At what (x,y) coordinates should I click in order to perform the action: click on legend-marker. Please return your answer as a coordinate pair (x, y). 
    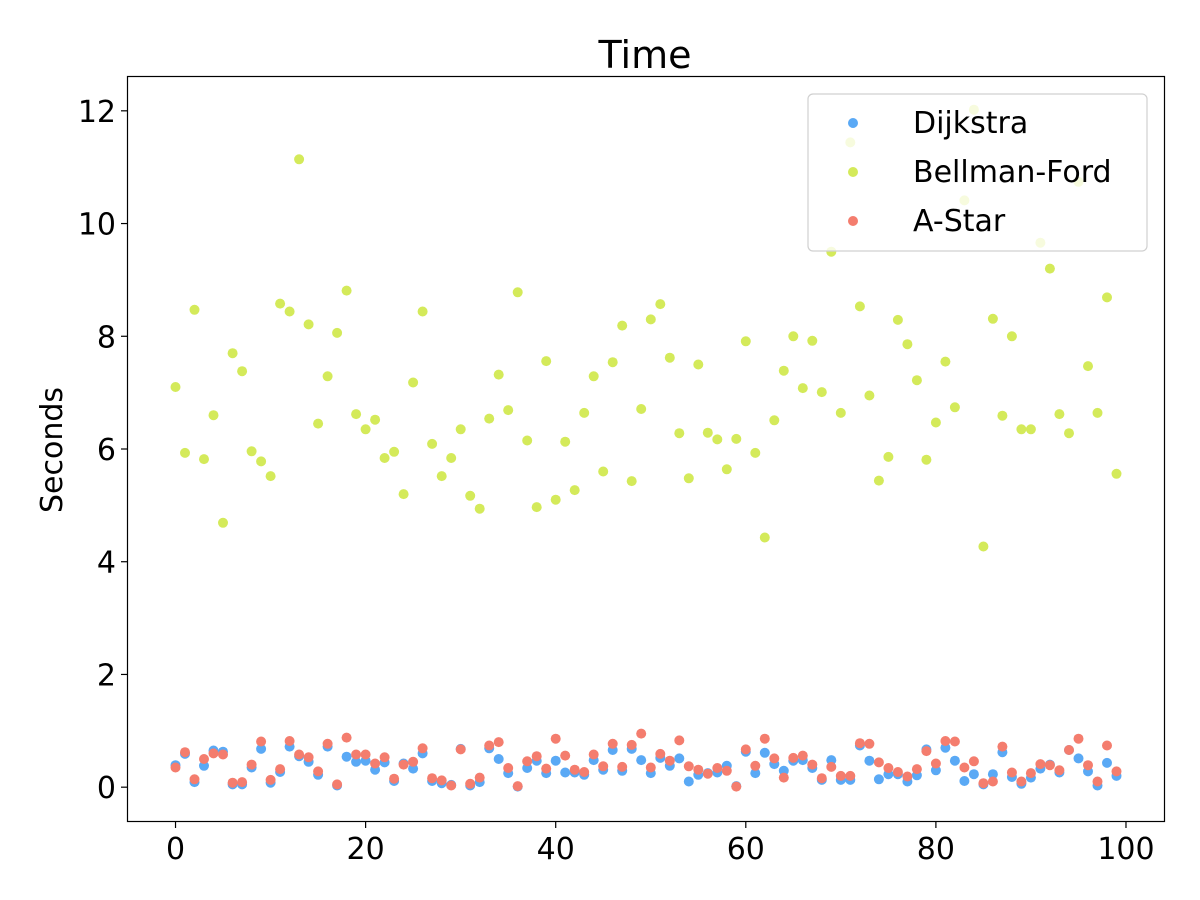
    Looking at the image, I should click on (853, 123).